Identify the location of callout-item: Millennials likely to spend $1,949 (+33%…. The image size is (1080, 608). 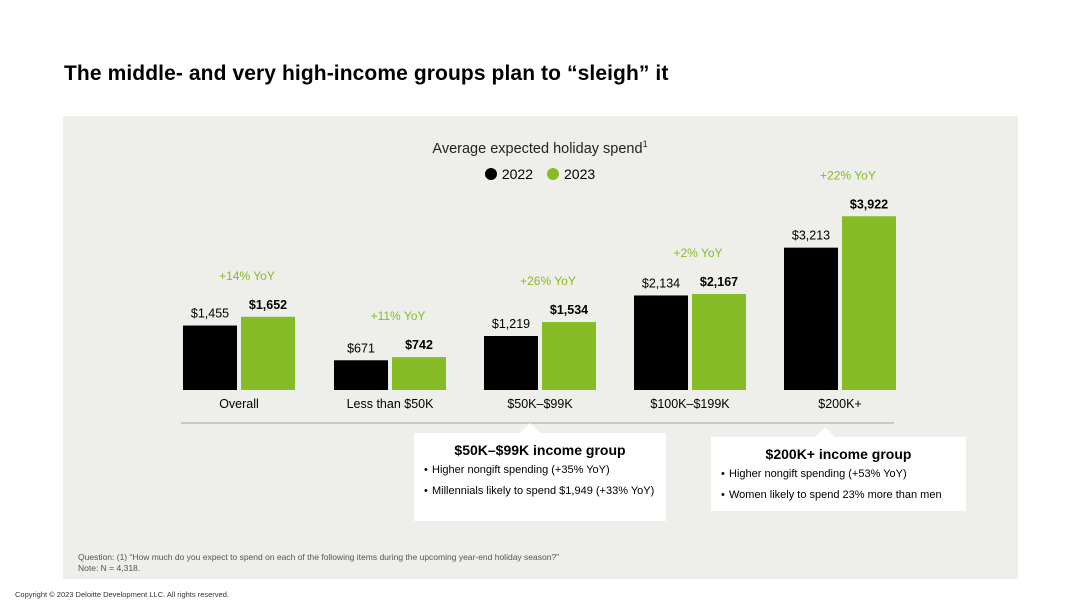
(540, 492).